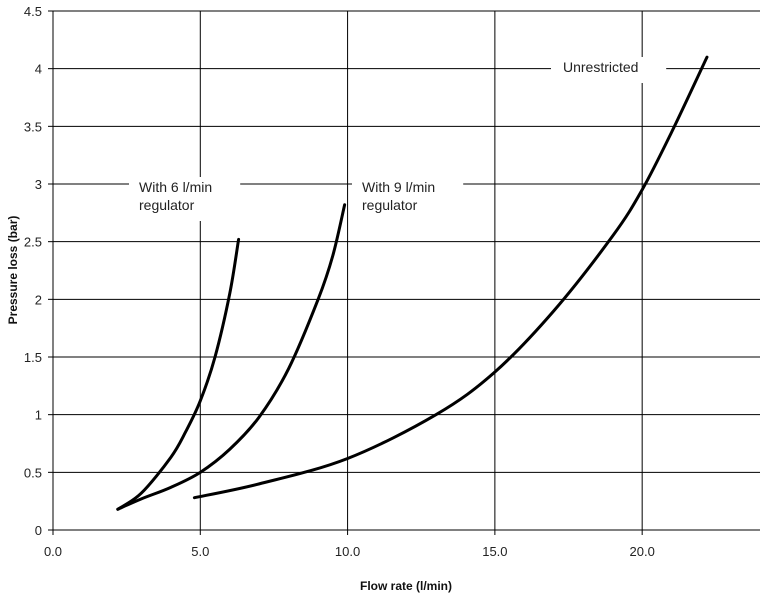  Describe the element at coordinates (406, 586) in the screenshot. I see `x-axis-title: Flow rate (l/min)` at that location.